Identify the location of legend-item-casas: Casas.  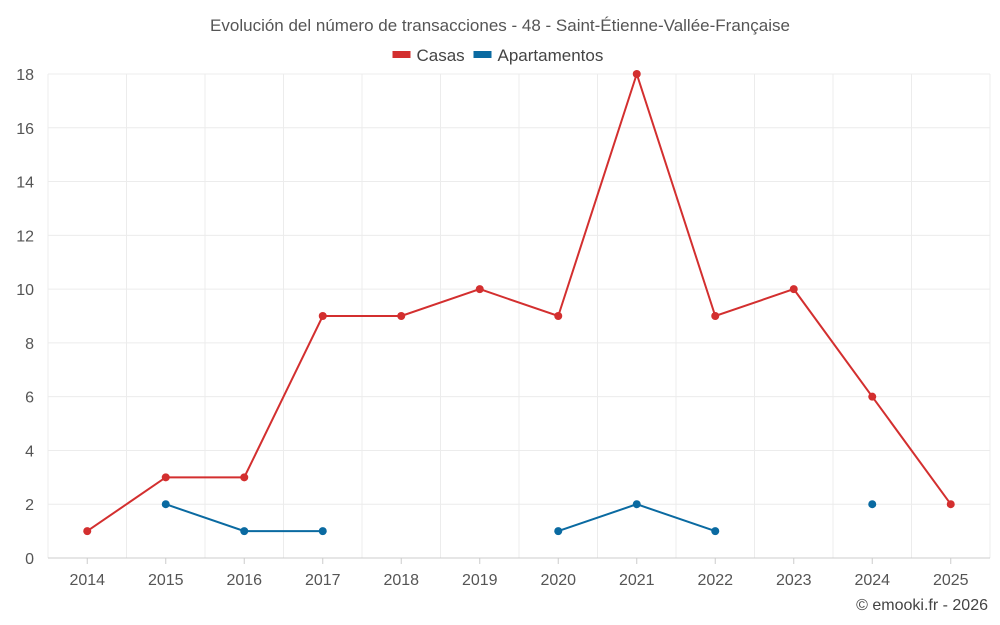
(428, 55).